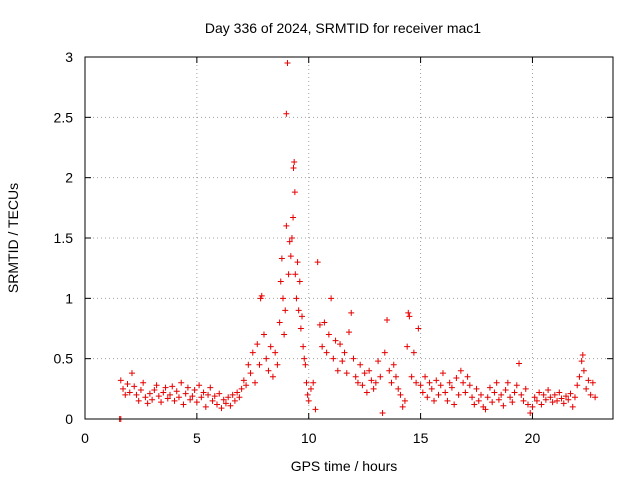  I want to click on x-tick-label: 5, so click(197, 438).